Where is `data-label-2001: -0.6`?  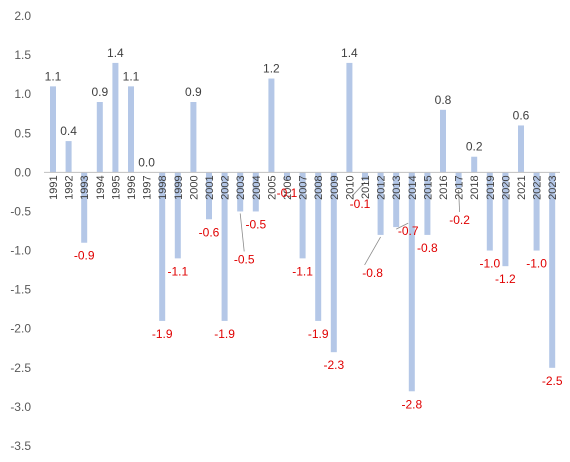
data-label-2001: -0.6 is located at coordinates (209, 232).